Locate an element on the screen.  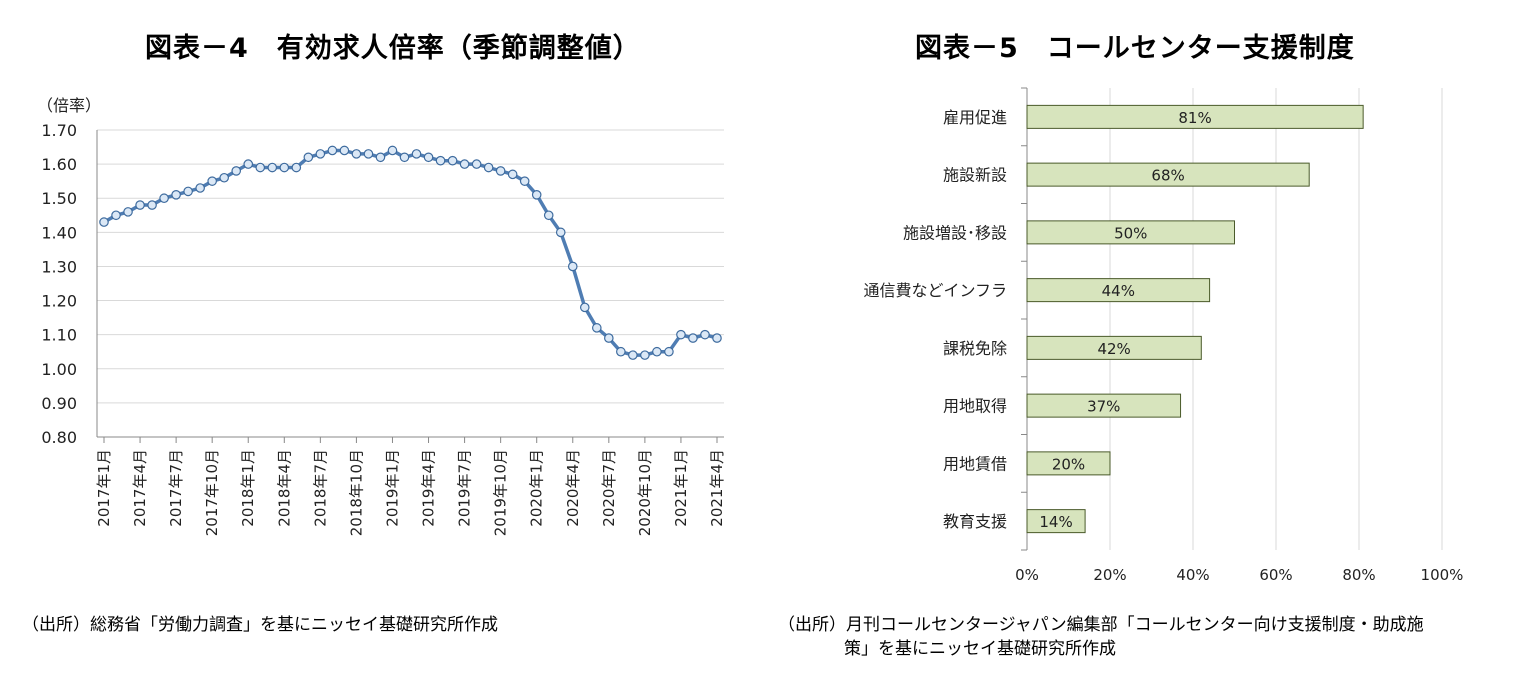
data-label: 44% is located at coordinates (1118, 291).